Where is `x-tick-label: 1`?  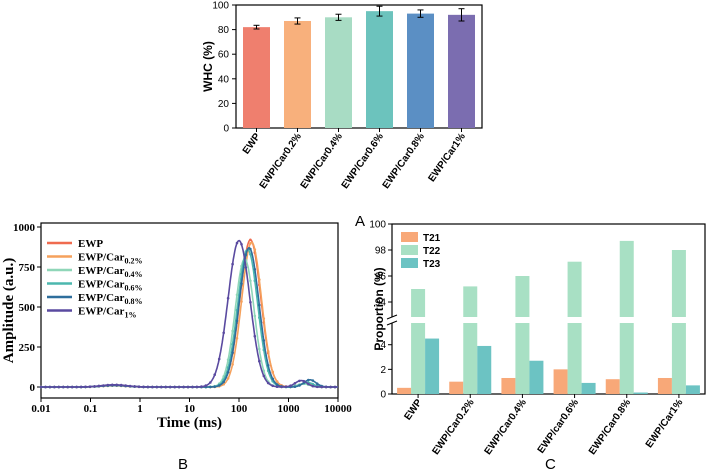 x-tick-label: 1 is located at coordinates (140, 409).